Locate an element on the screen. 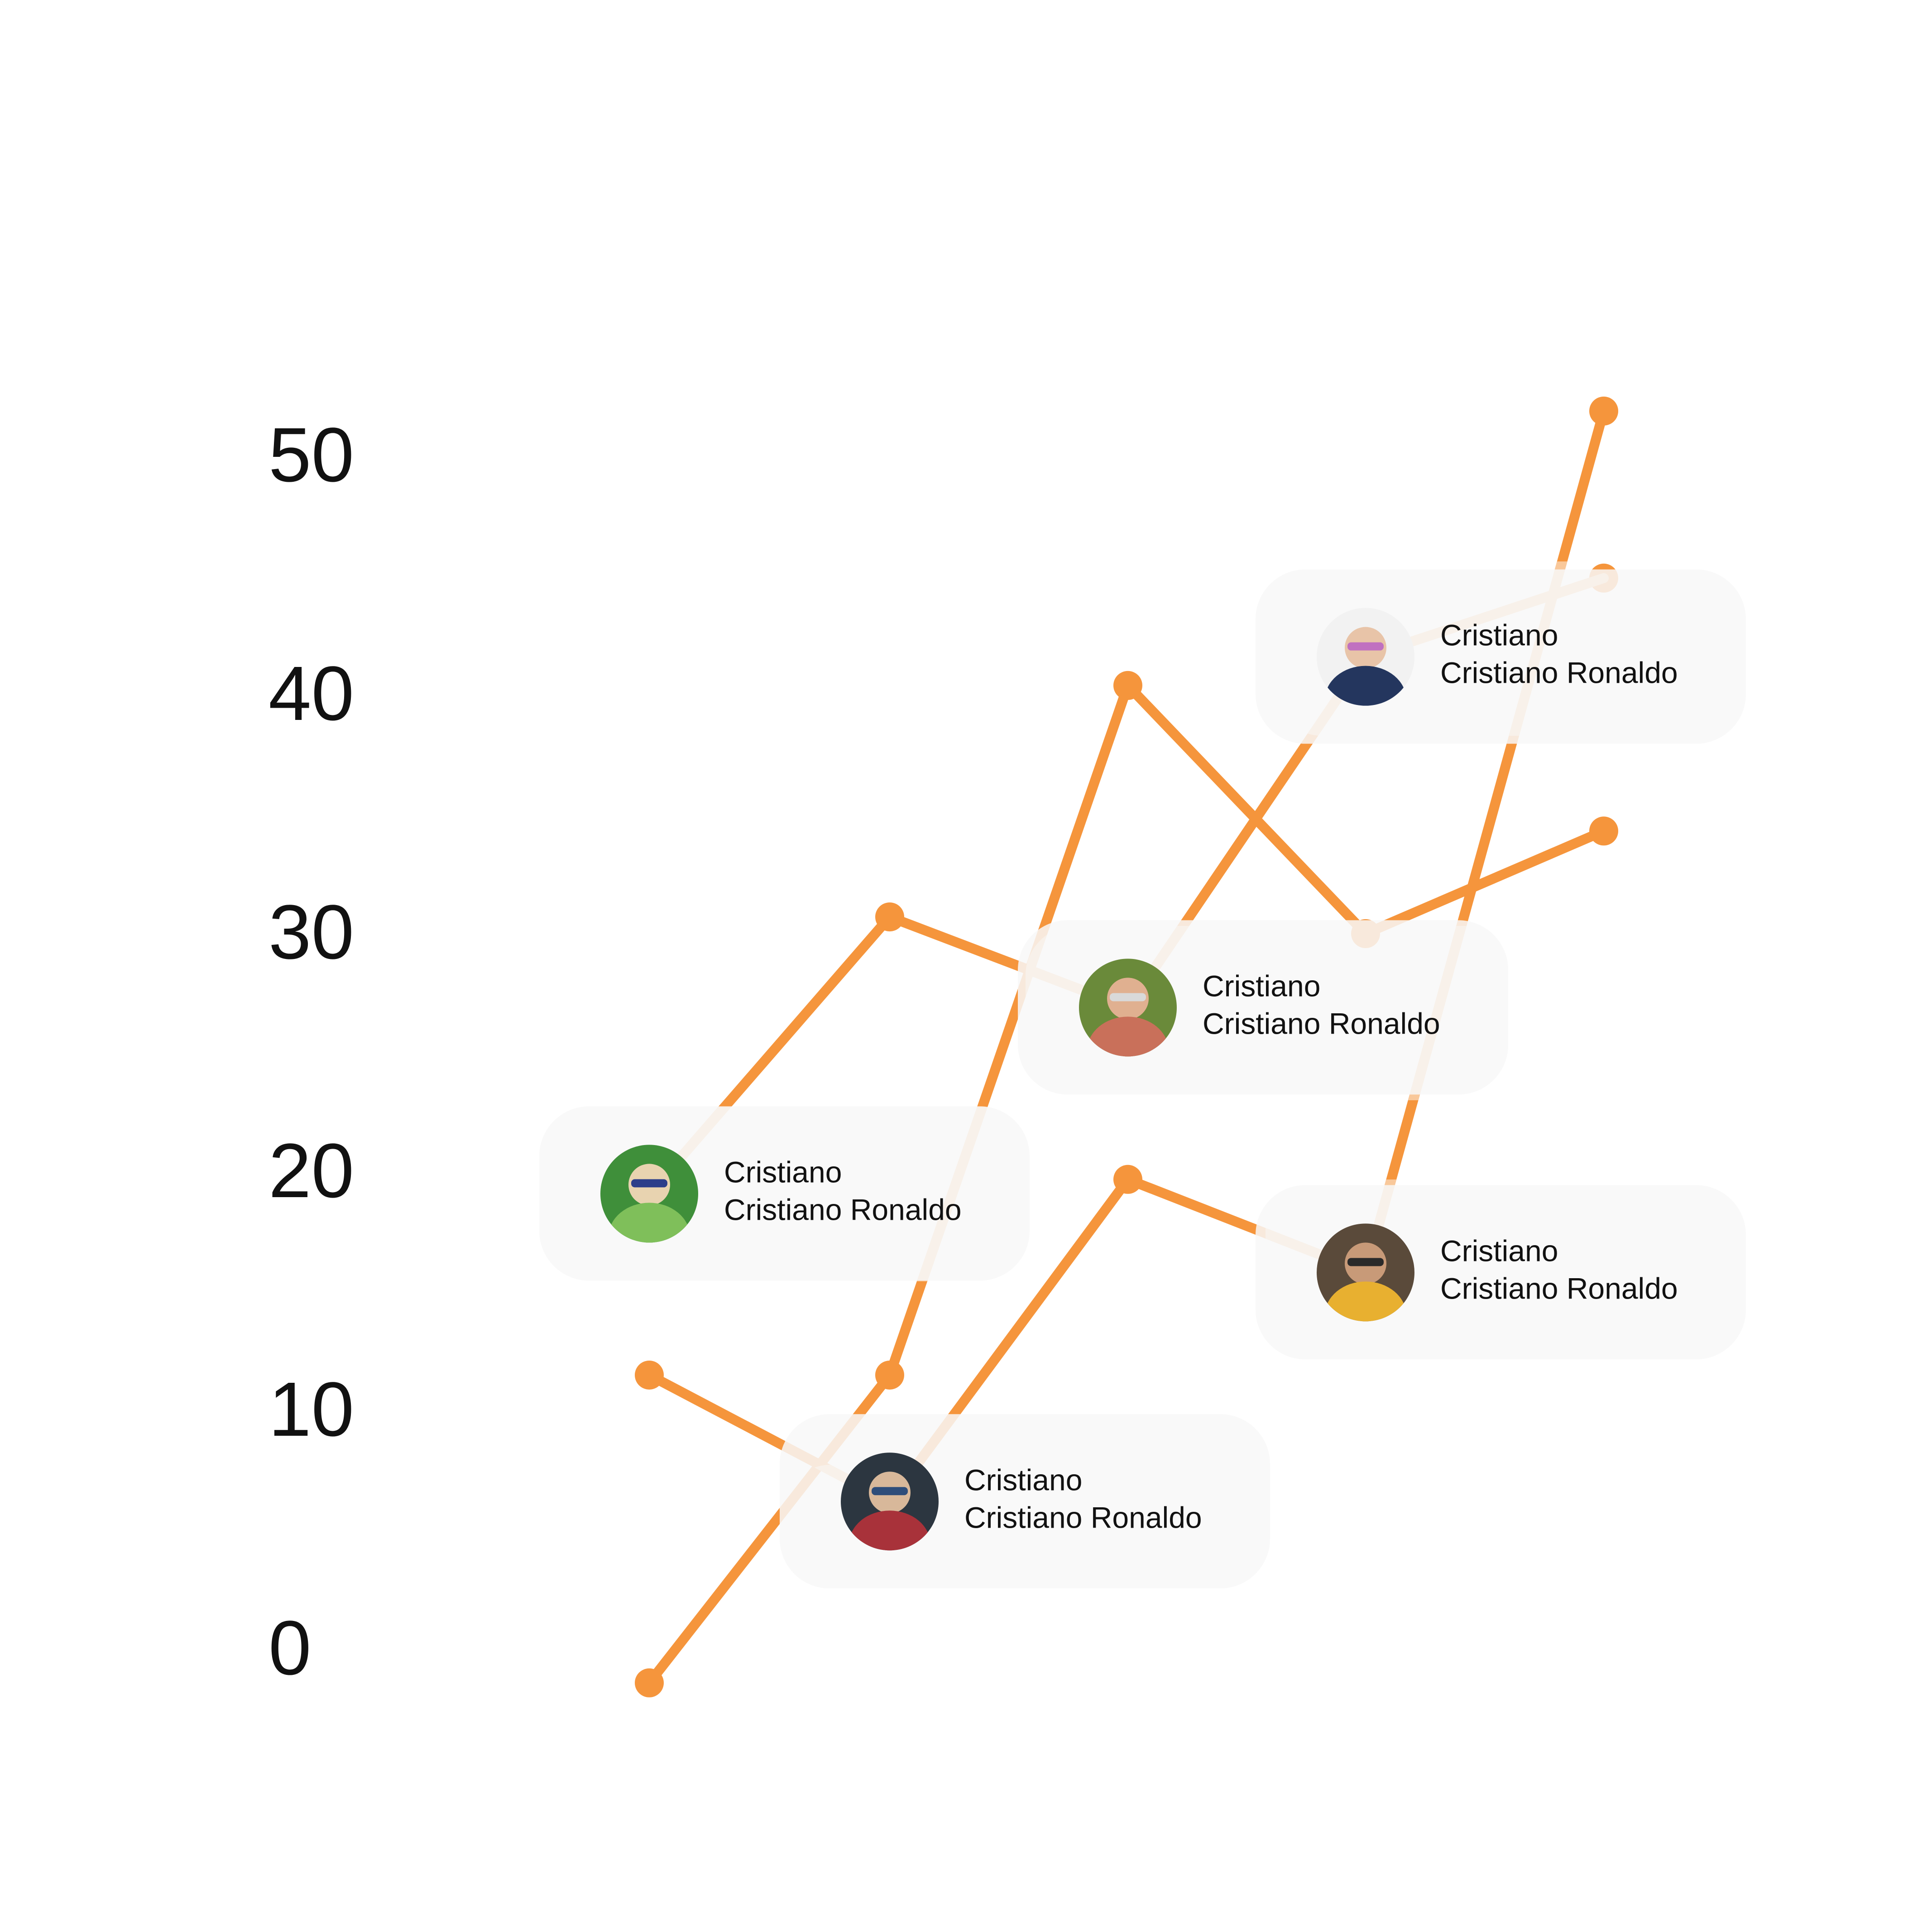 The height and width of the screenshot is (1932, 1932). y-tick-label: 30 is located at coordinates (311, 932).